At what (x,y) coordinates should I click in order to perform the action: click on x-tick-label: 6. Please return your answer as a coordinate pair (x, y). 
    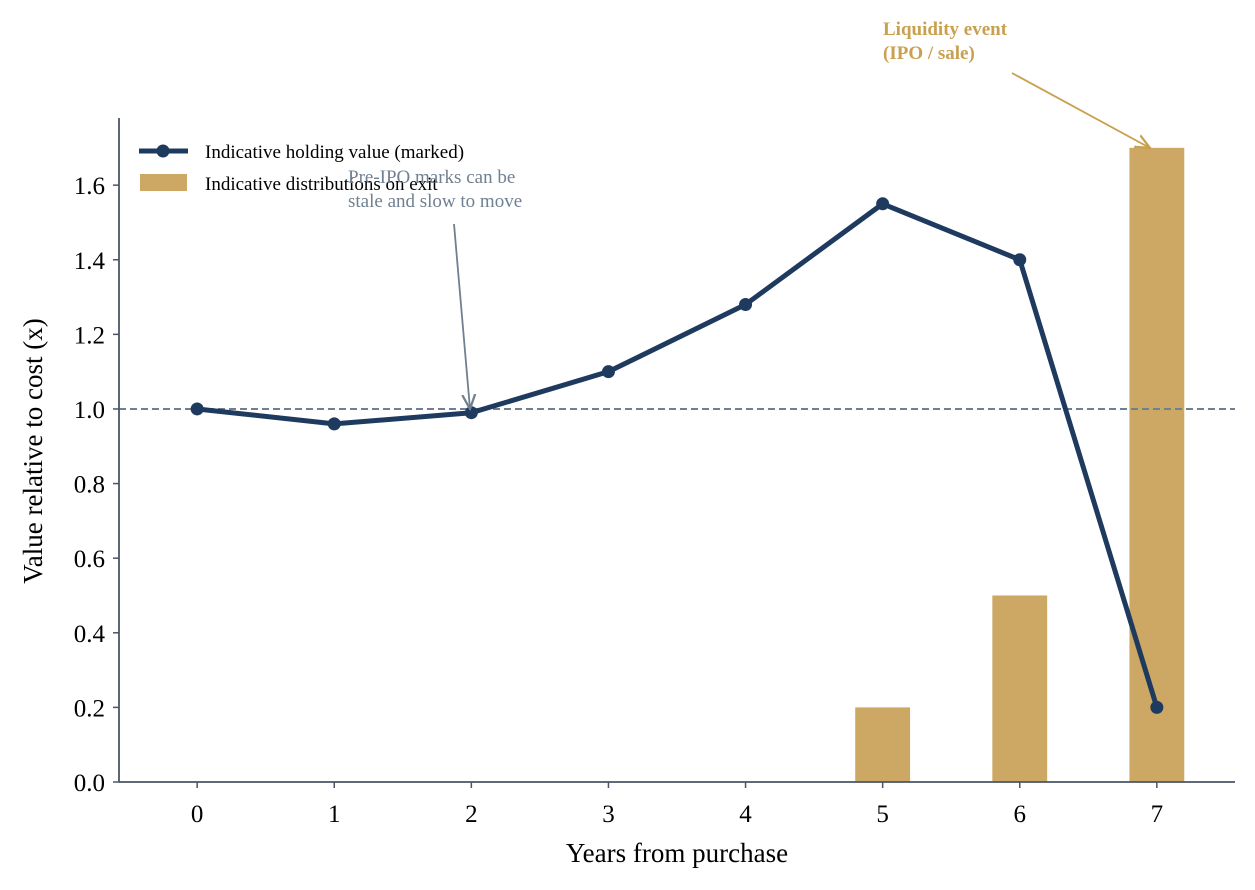
    Looking at the image, I should click on (1020, 814).